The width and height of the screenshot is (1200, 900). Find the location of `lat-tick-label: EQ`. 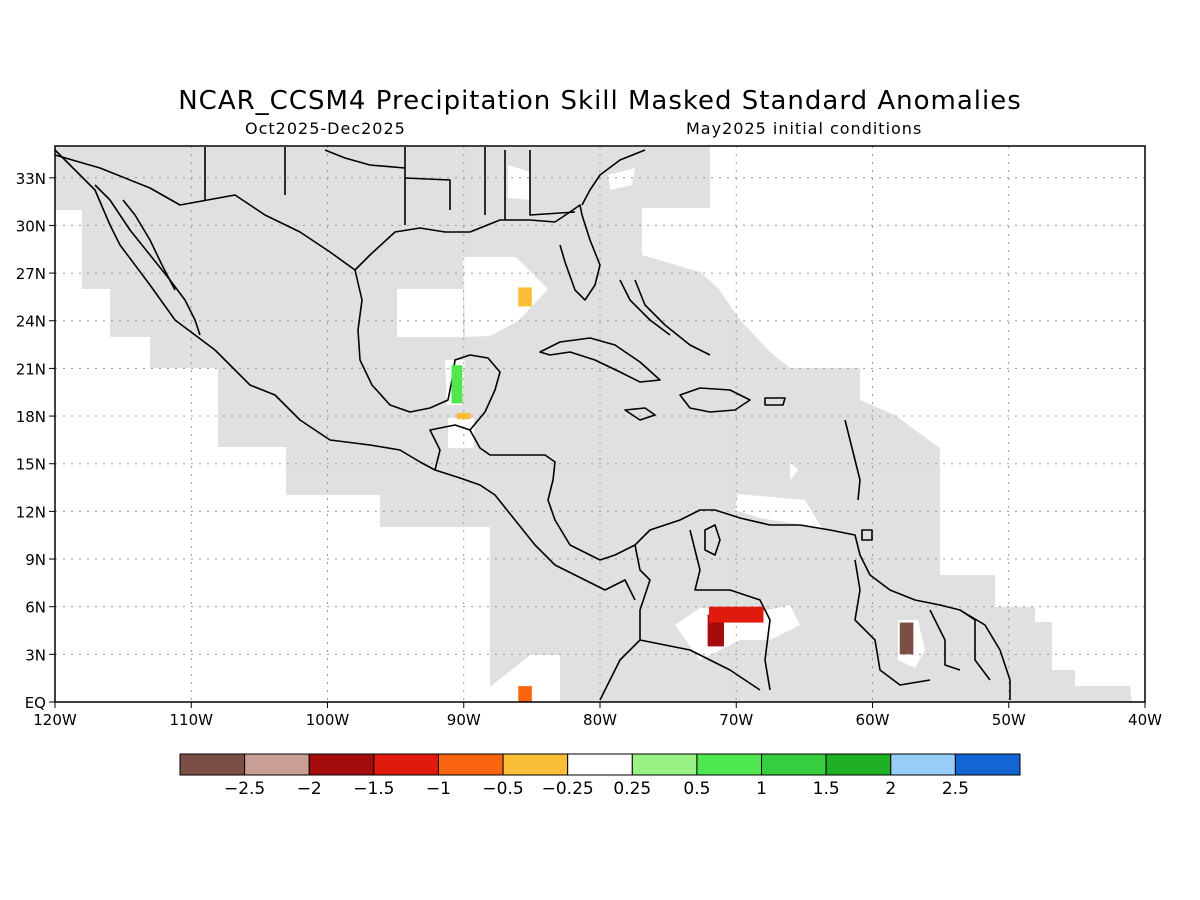

lat-tick-label: EQ is located at coordinates (35, 703).